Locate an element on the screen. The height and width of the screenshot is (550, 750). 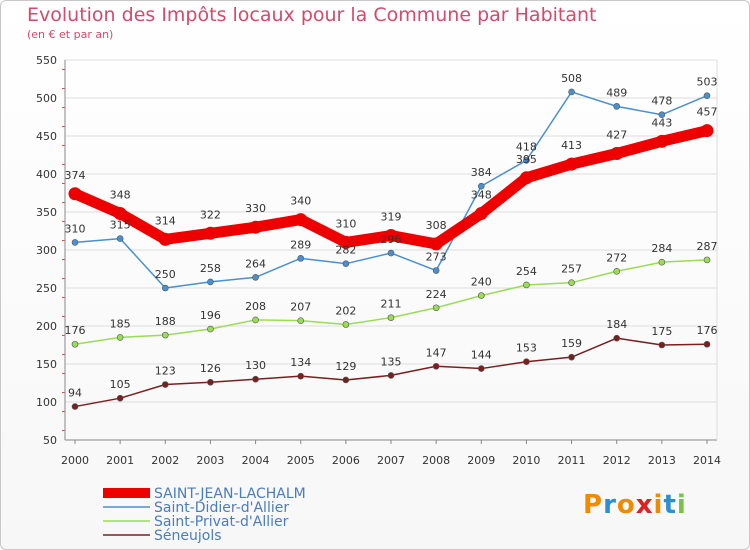
data-label: 144 is located at coordinates (481, 355).